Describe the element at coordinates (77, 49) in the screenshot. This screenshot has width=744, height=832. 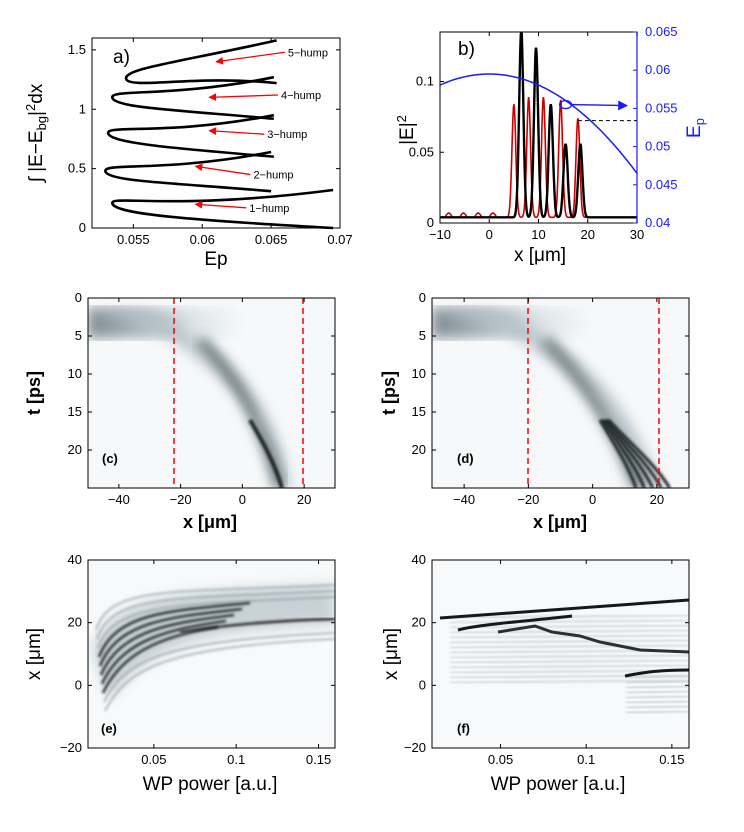
I see `ytick-label: 1.5` at that location.